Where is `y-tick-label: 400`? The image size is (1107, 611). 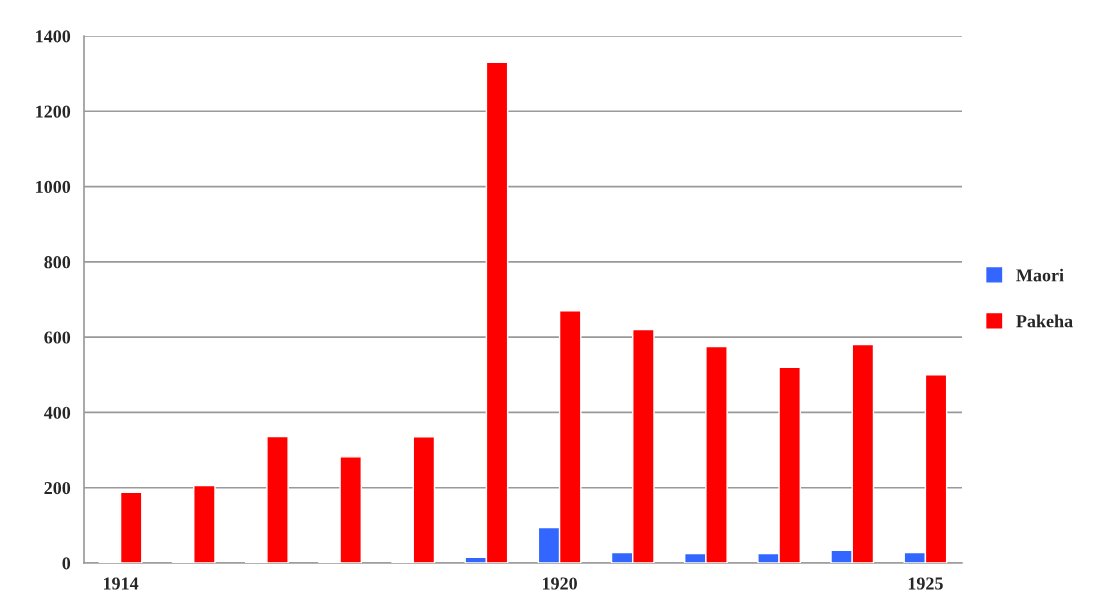
y-tick-label: 400 is located at coordinates (57, 412).